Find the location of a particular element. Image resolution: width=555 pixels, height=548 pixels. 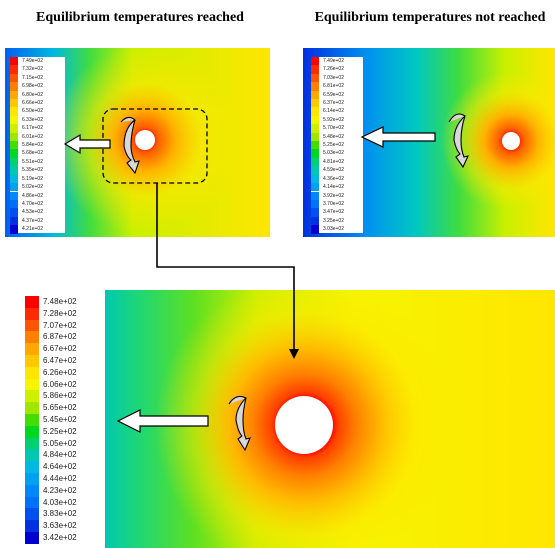

legend-entry: 6.87e+02 is located at coordinates (65, 337).